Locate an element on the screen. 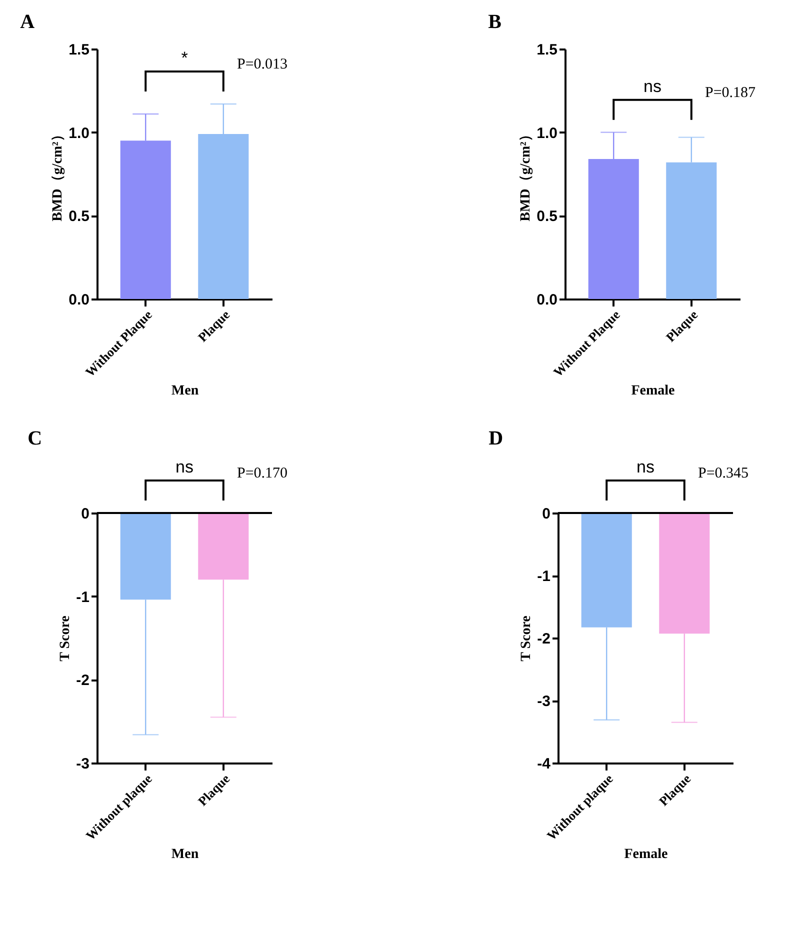 The image size is (797, 933). annotation: ns is located at coordinates (653, 86).